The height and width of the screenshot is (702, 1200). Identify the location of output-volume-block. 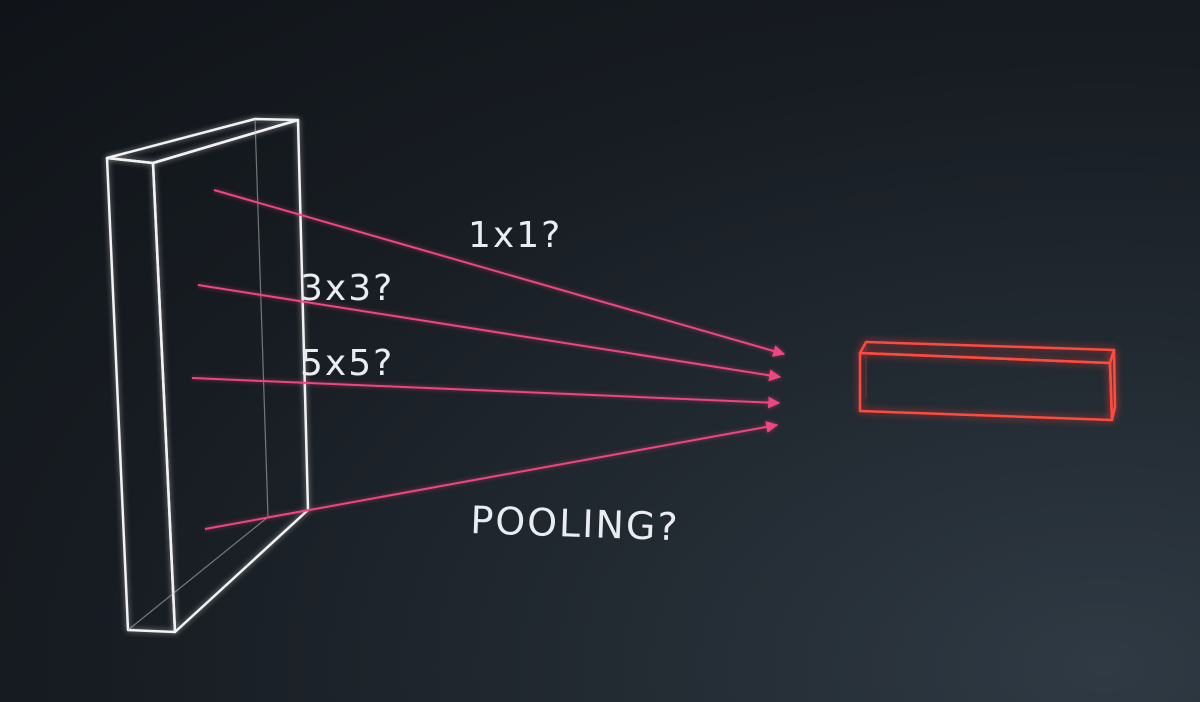
(987, 381).